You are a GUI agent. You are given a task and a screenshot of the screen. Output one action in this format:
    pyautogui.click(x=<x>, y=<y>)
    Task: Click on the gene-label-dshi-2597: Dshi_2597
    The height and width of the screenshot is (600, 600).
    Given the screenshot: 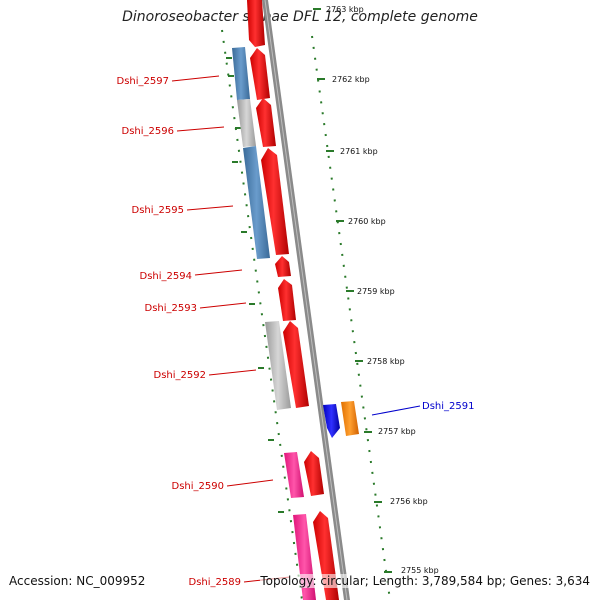 What is the action you would take?
    pyautogui.click(x=143, y=81)
    